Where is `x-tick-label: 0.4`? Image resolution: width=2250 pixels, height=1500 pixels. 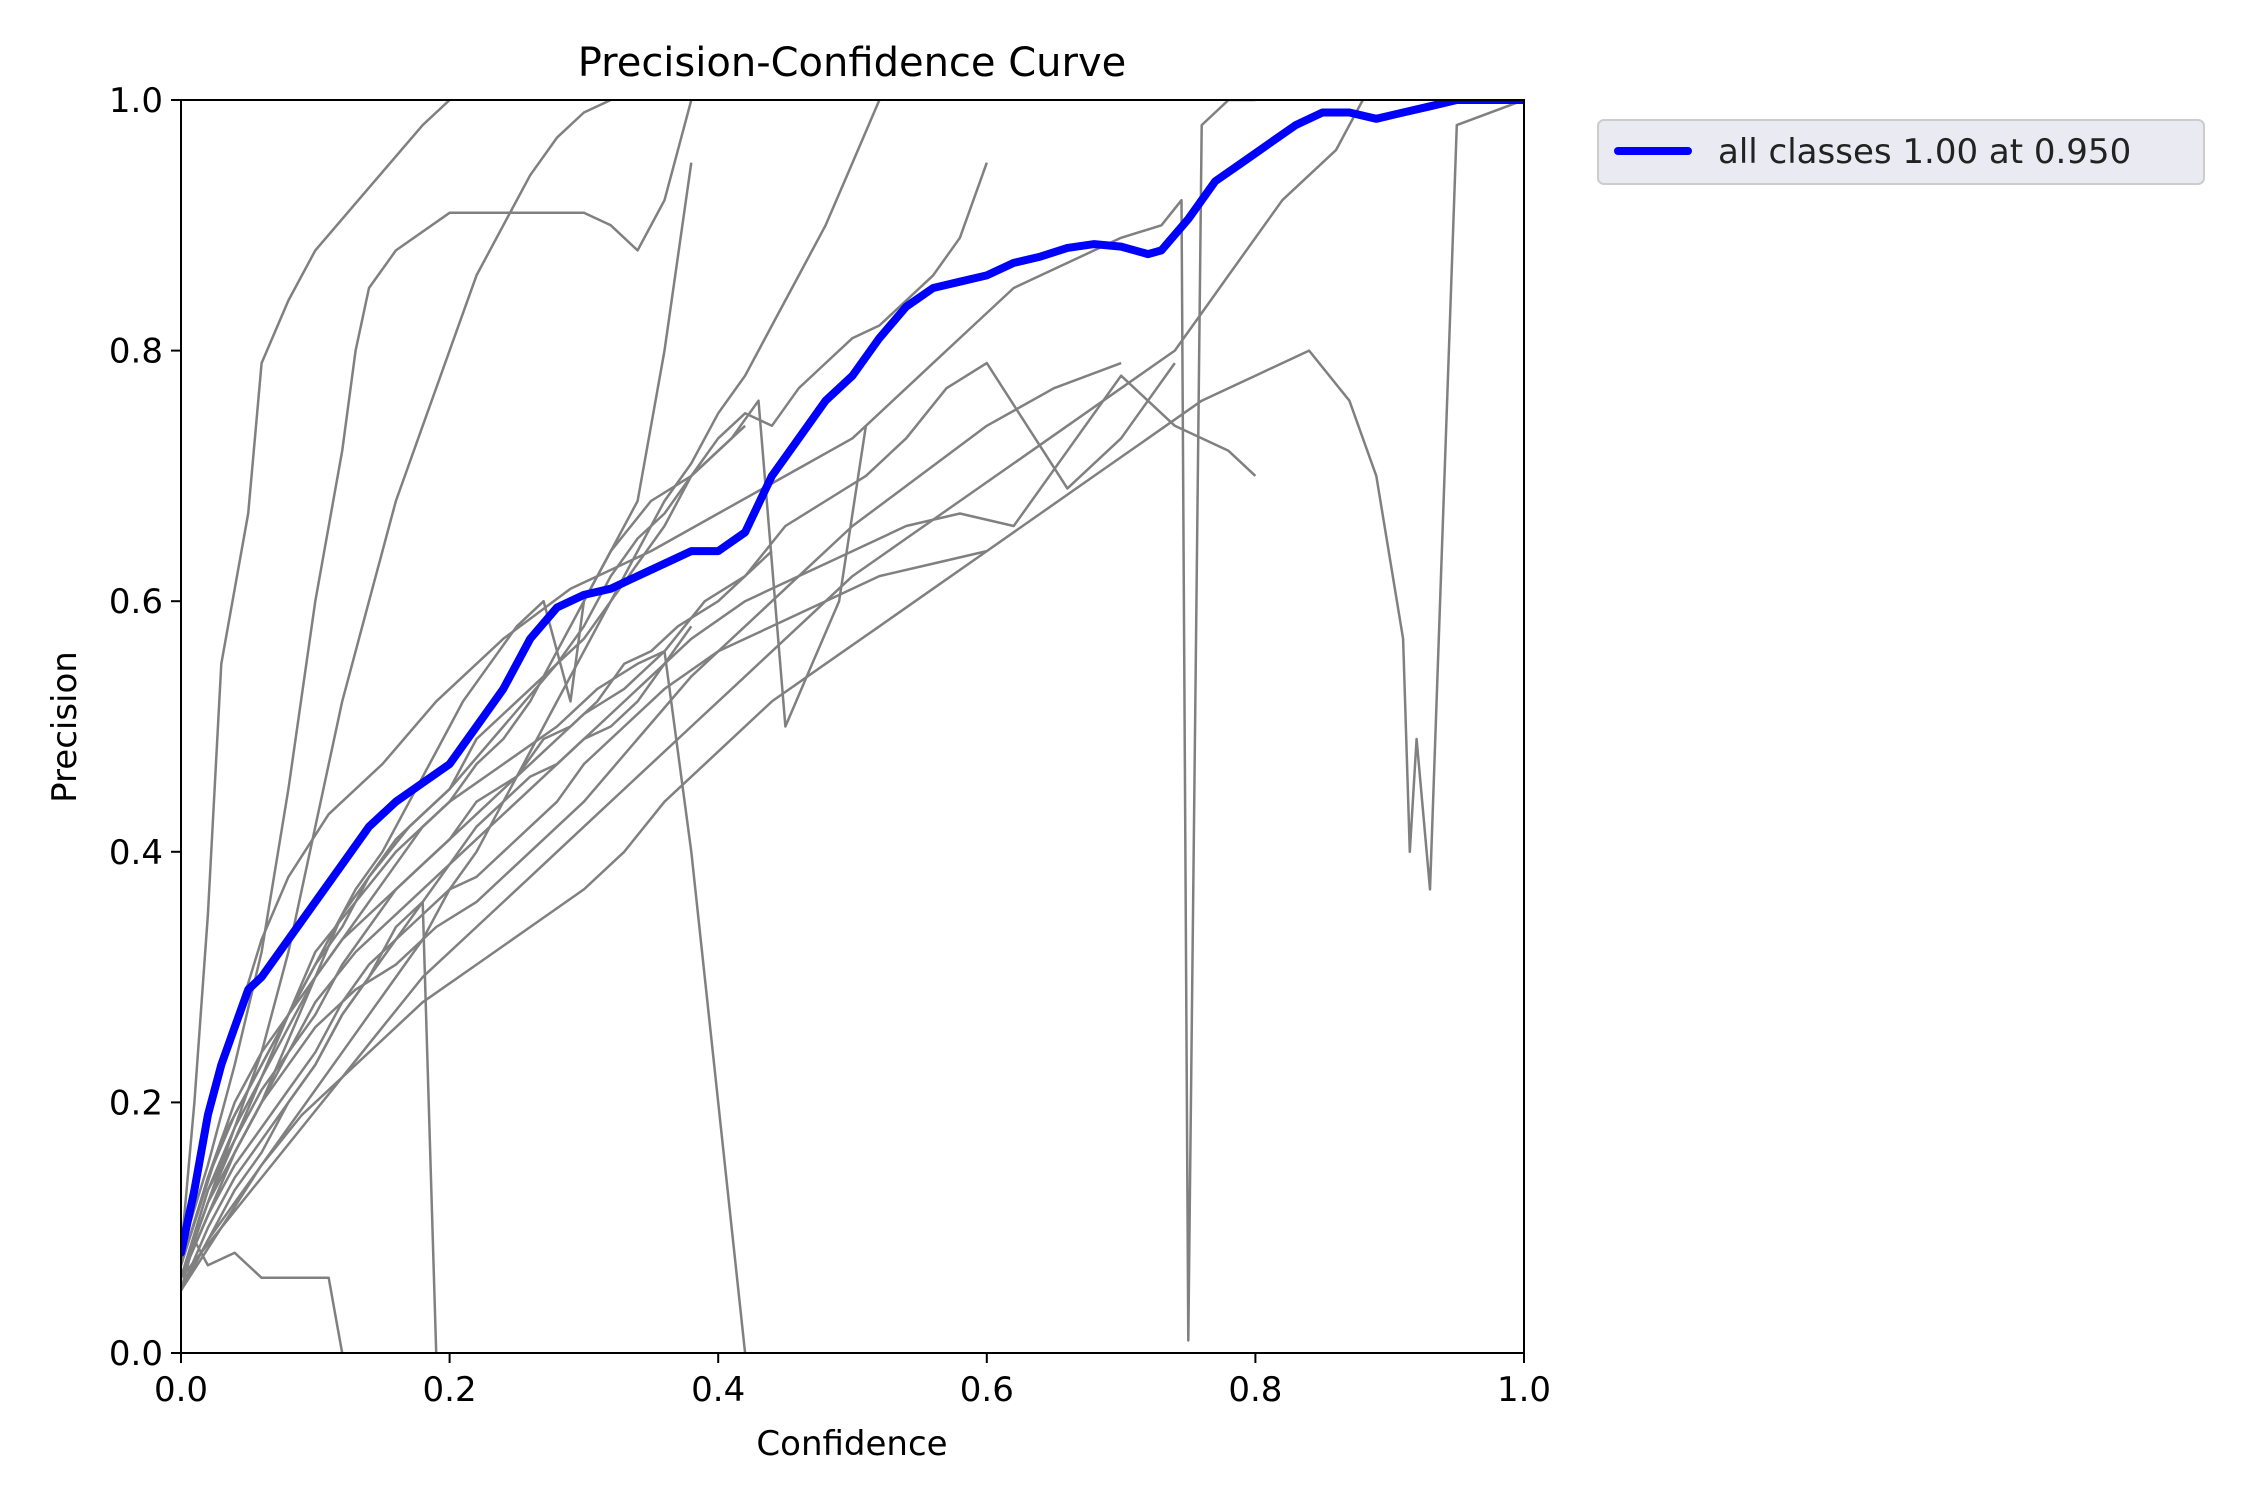 x-tick-label: 0.4 is located at coordinates (718, 1390).